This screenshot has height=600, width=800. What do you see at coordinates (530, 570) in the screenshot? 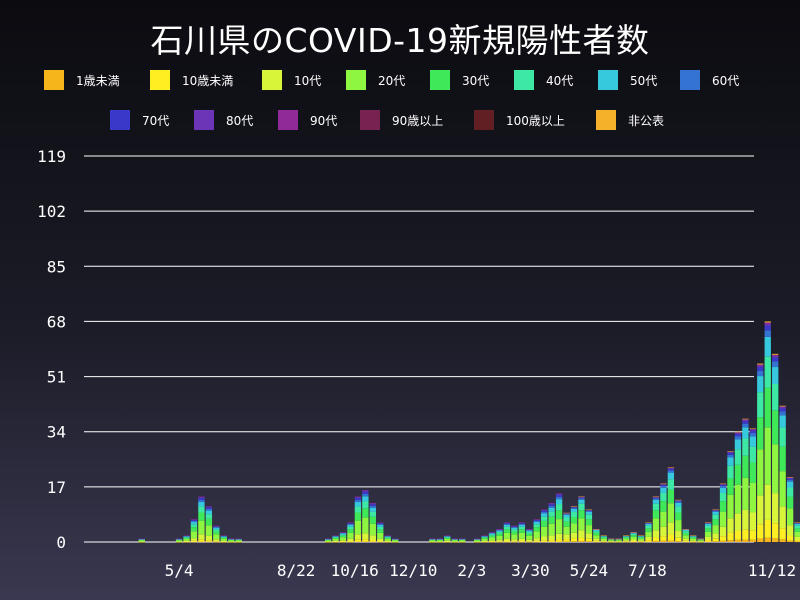
I see `x-tick-label: 3/30` at bounding box center [530, 570].